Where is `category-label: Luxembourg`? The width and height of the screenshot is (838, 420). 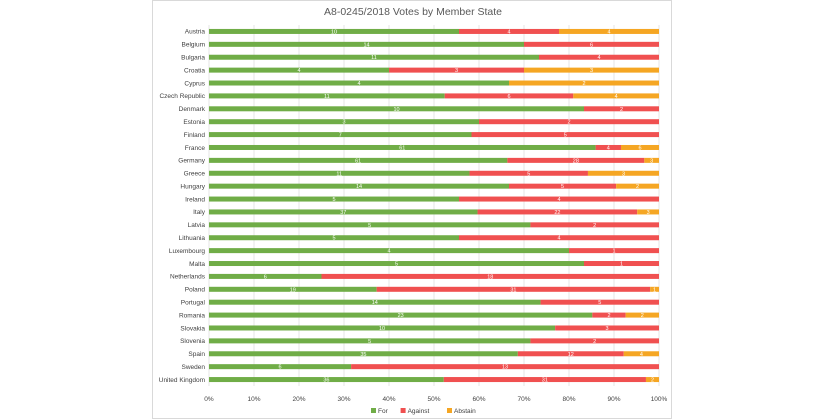 category-label: Luxembourg is located at coordinates (187, 251).